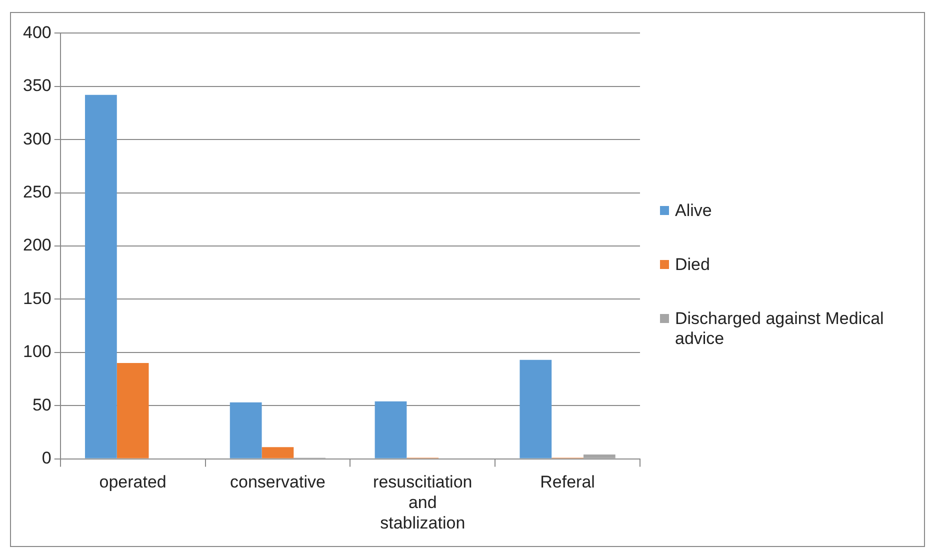 Image resolution: width=927 pixels, height=550 pixels. I want to click on y-tick-label: 0, so click(47, 458).